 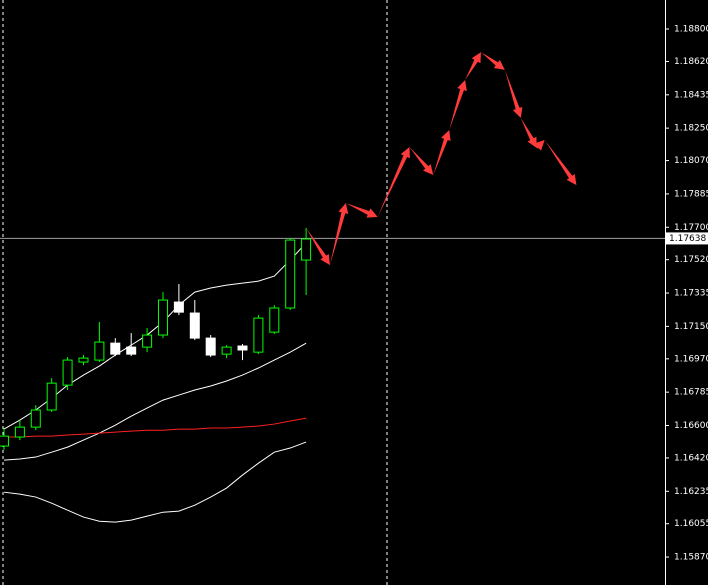 What do you see at coordinates (691, 194) in the screenshot?
I see `y-tick-label: 1.17885` at bounding box center [691, 194].